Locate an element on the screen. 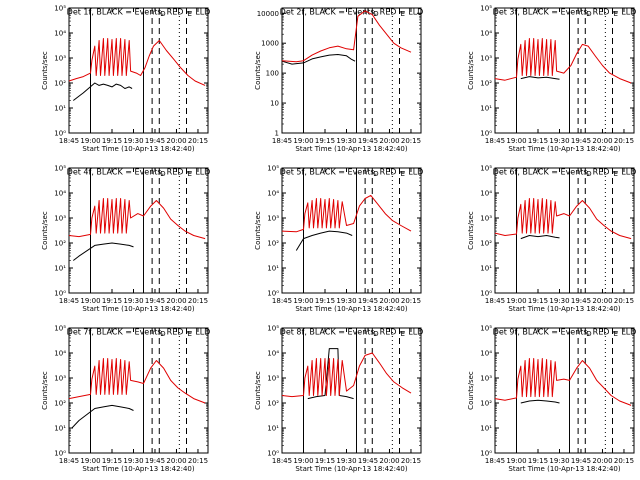 The width and height of the screenshot is (640, 480). chart-title: Det 4f, BLACK = Events, RED = LLD is located at coordinates (139, 172).